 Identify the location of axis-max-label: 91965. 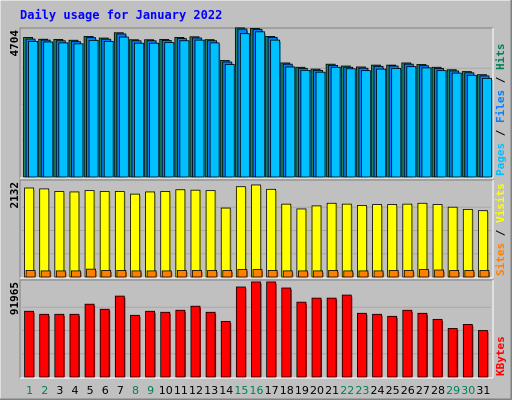
(14, 298).